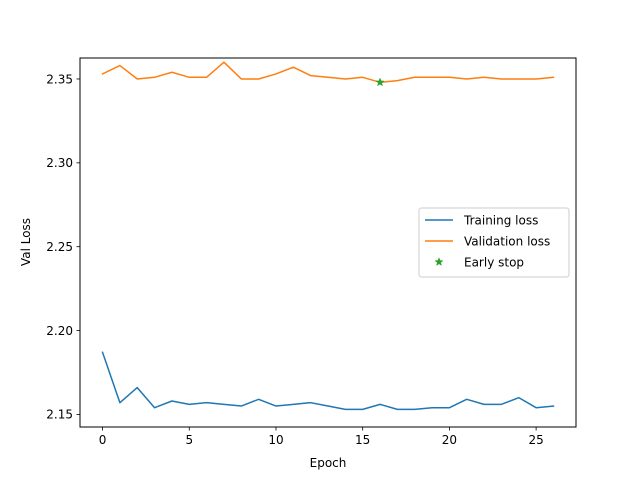 This screenshot has width=640, height=485. I want to click on series-line-training-loss, so click(328, 381).